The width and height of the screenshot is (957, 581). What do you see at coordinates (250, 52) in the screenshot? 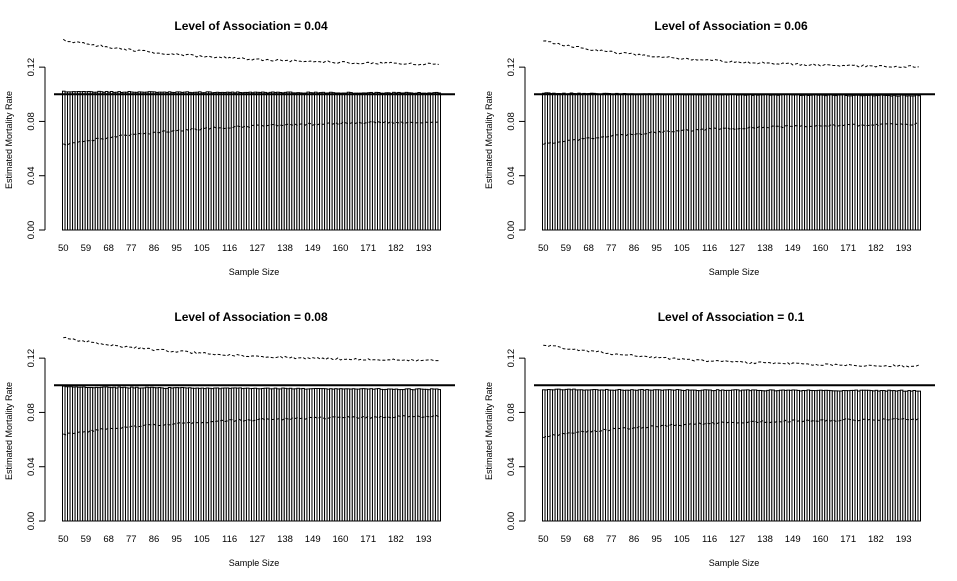
I see `upper-interval-line` at bounding box center [250, 52].